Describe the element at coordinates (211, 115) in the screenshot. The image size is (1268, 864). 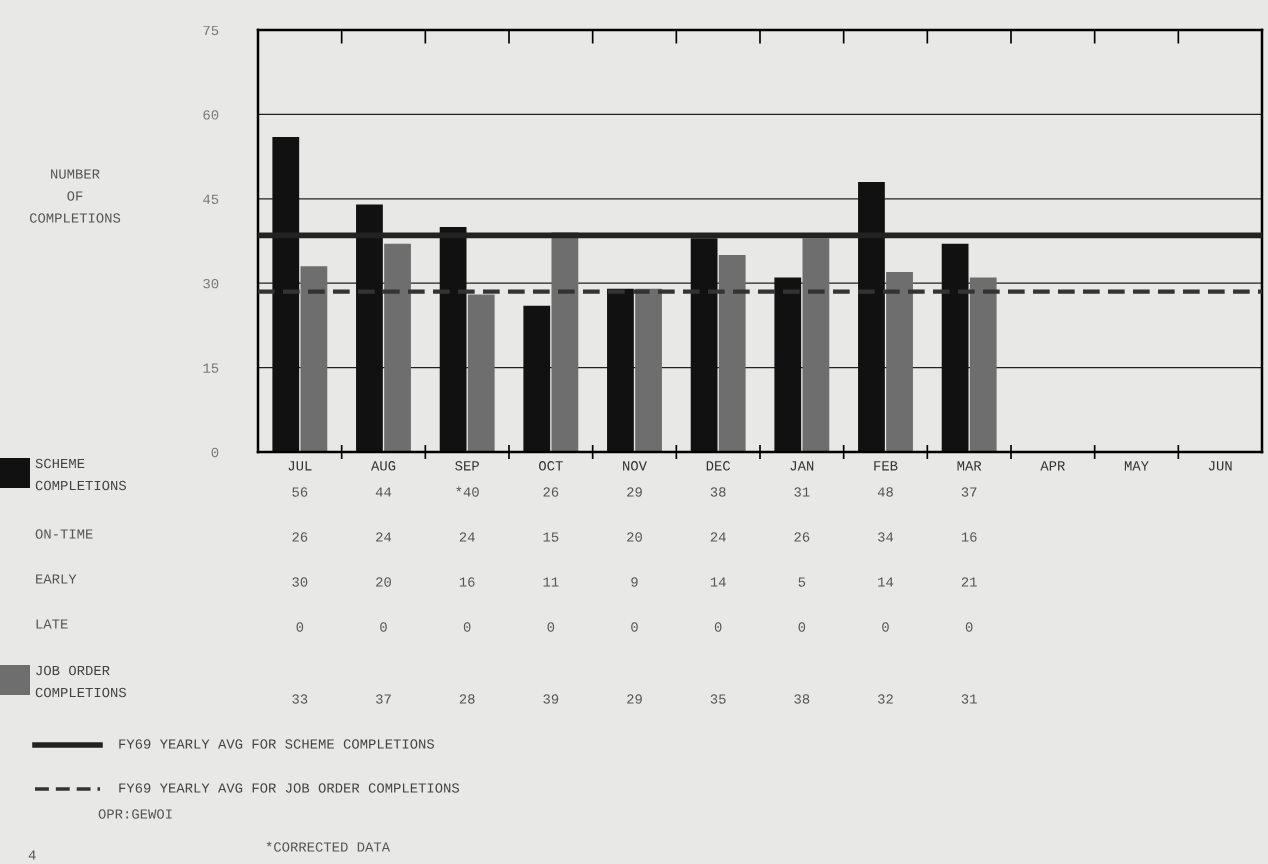
I see `y-tick-label: 60` at that location.